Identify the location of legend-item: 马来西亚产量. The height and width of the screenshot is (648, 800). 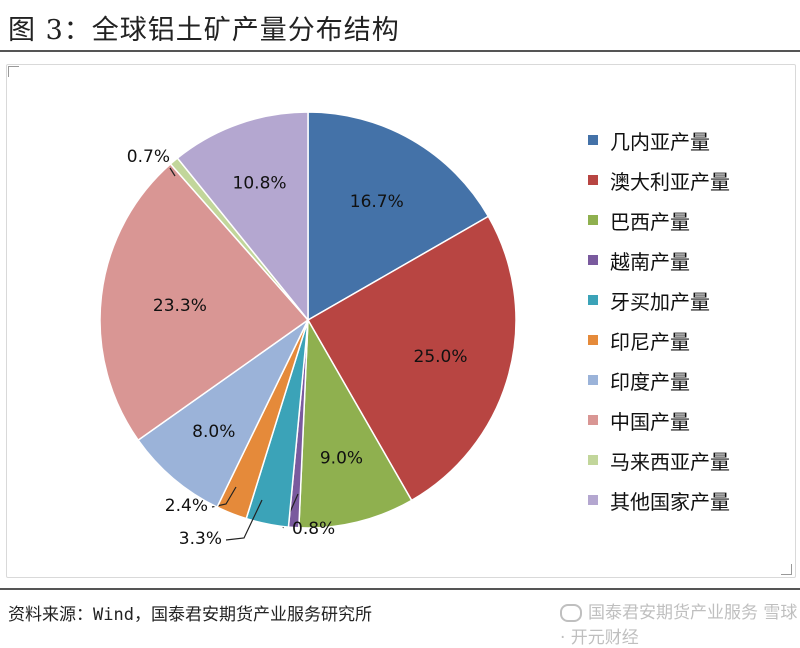
(659, 460).